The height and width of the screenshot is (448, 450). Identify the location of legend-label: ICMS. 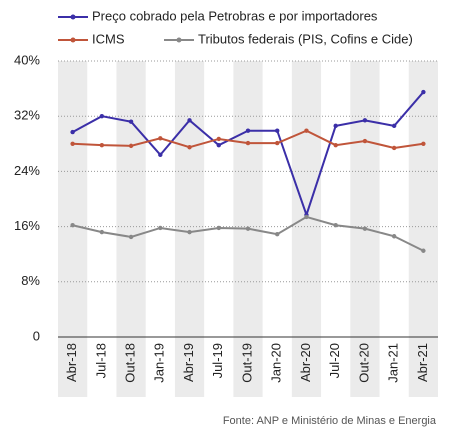
(108, 38).